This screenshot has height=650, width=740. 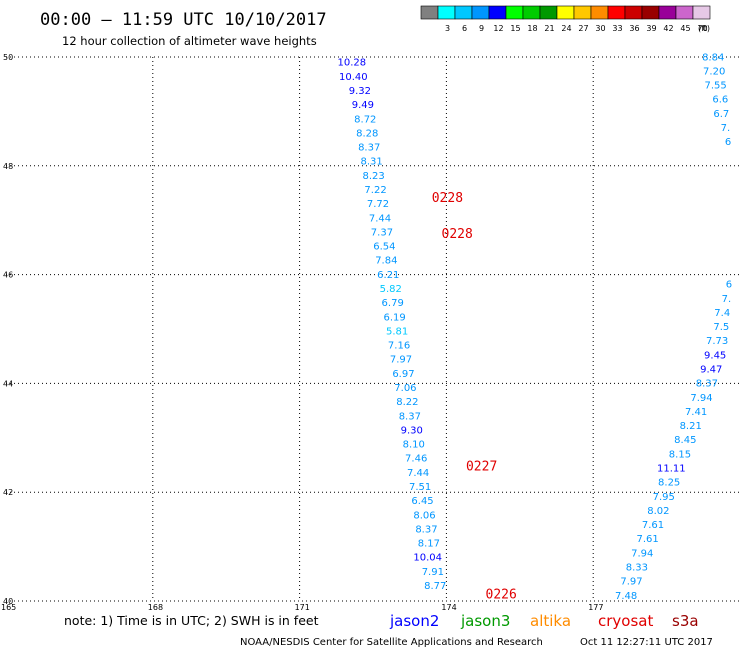 I want to click on swh-value: 6.45, so click(x=422, y=501).